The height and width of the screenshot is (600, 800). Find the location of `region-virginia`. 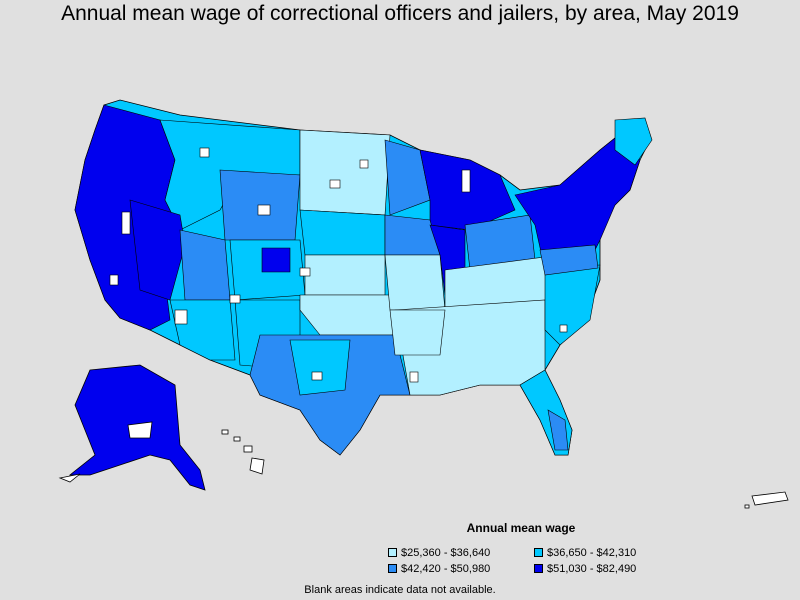

region-virginia is located at coordinates (569, 260).